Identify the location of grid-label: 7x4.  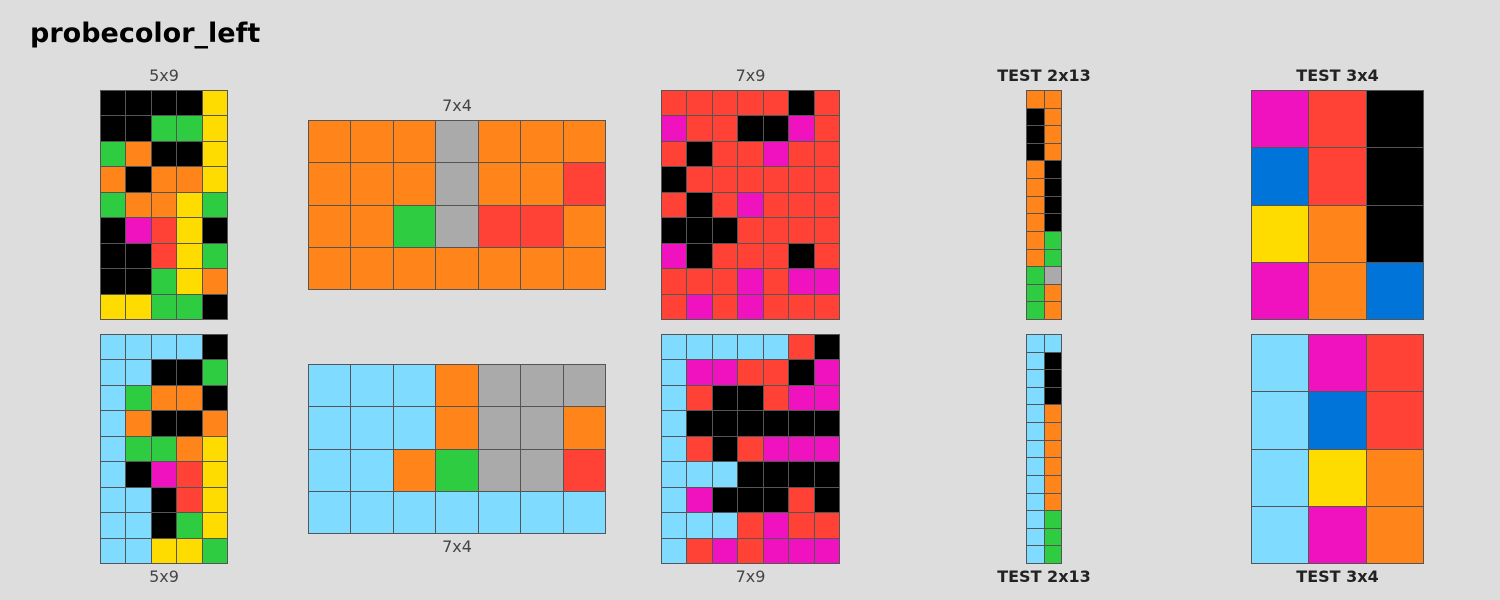
(457, 105).